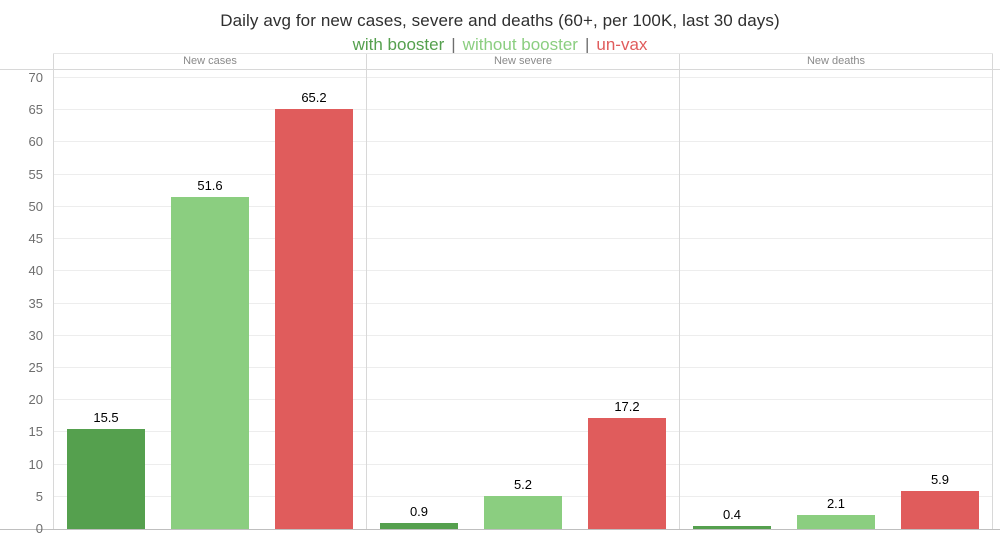  I want to click on chart-legend: with booster | without booster | un-vax, so click(500, 45).